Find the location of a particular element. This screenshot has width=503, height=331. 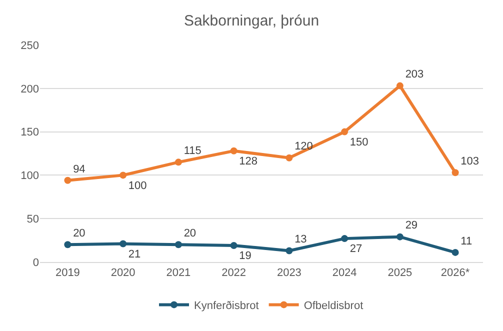

legend-label: Kynferðisbrot is located at coordinates (226, 306).